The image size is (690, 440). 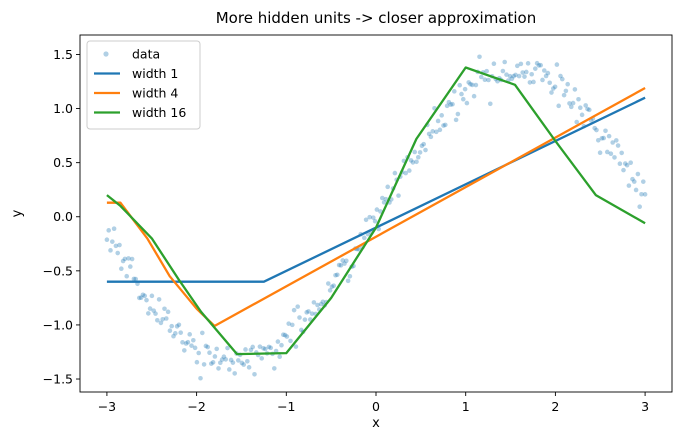 I want to click on x-tick-label: 2, so click(x=555, y=406).